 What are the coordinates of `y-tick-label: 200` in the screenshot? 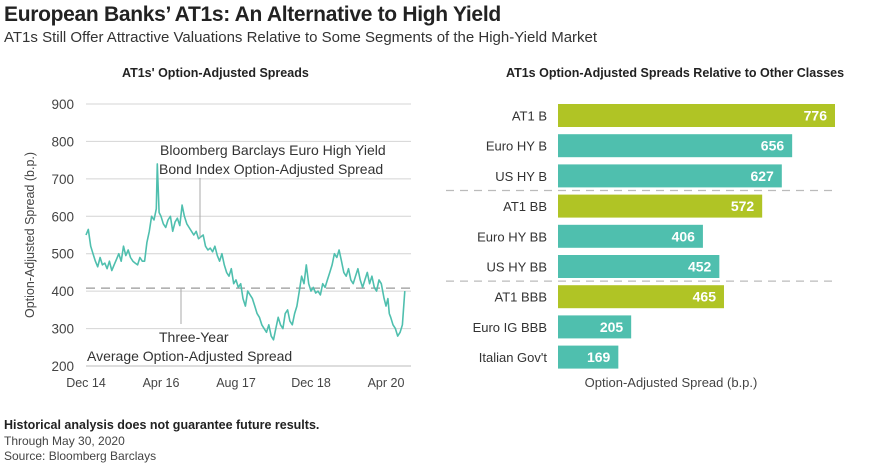 It's located at (62, 366).